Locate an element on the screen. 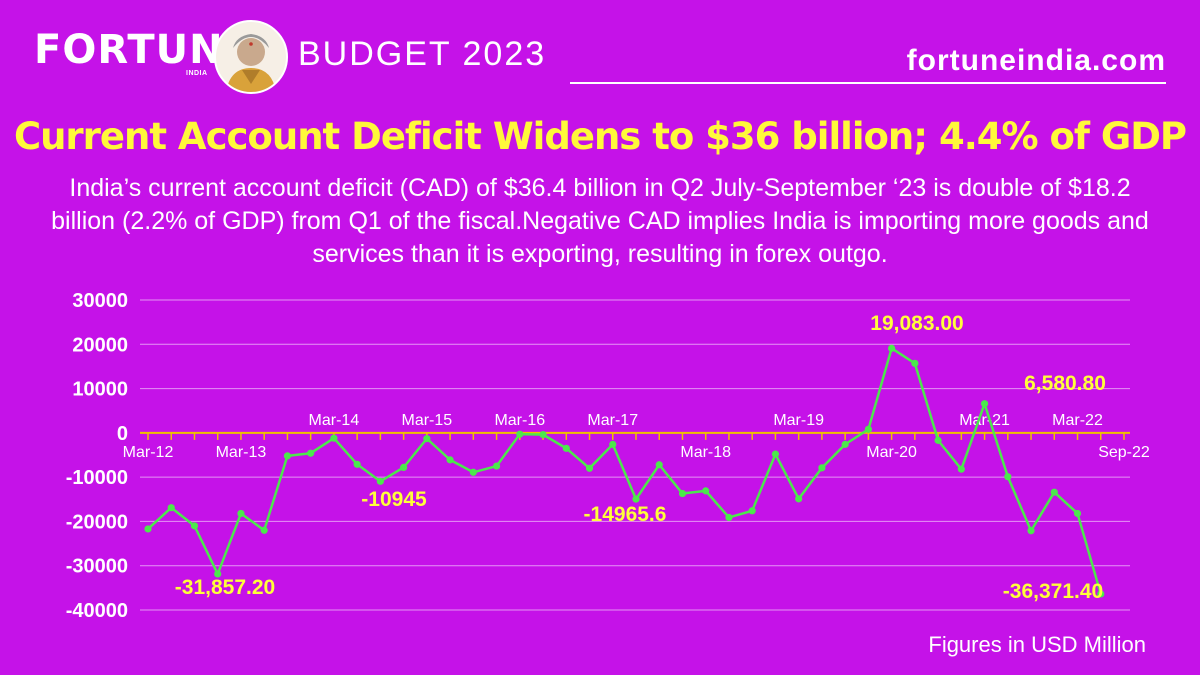 The width and height of the screenshot is (1200, 675). x-tick-label: Mar-21 is located at coordinates (984, 420).